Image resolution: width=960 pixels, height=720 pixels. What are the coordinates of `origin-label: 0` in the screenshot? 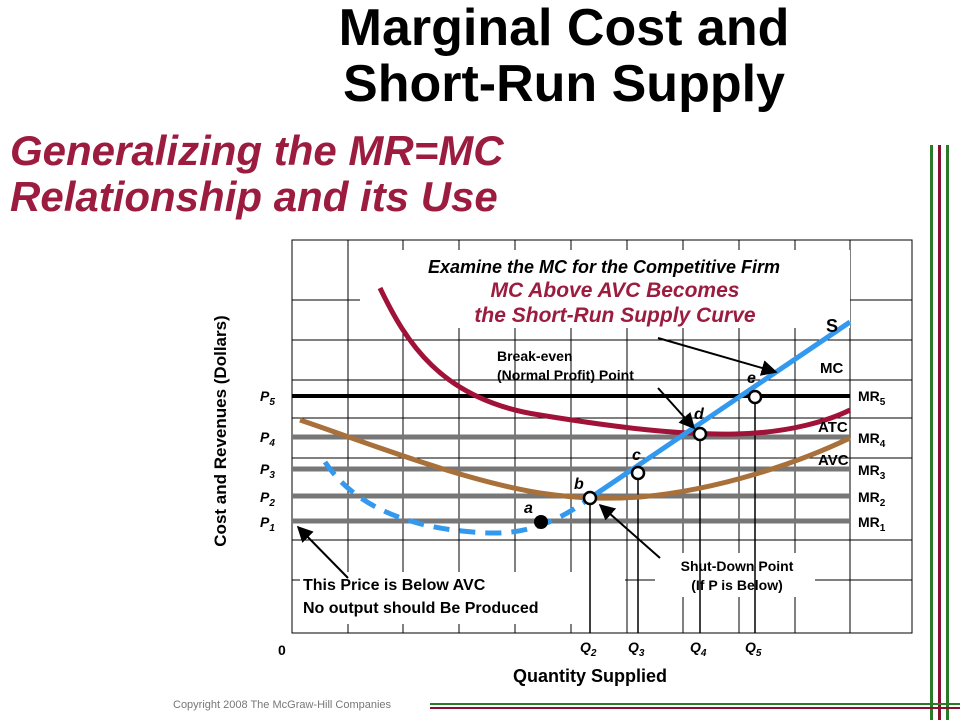 It's located at (282, 650).